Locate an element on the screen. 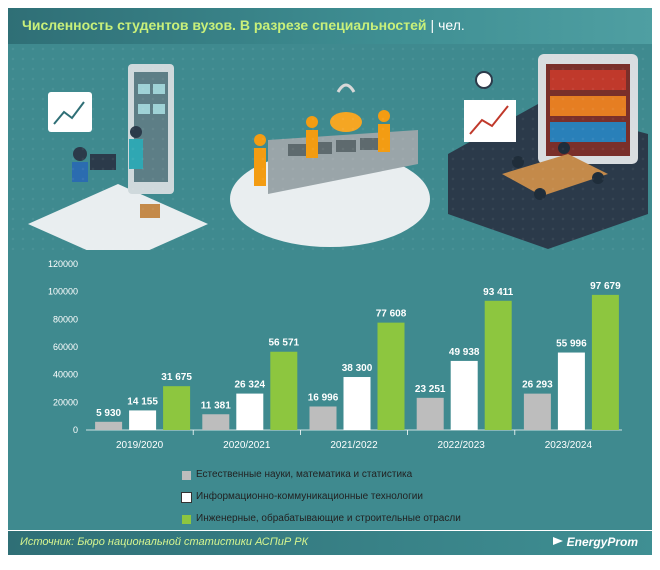 This screenshot has width=660, height=570. data-label: 26 324 is located at coordinates (250, 385).